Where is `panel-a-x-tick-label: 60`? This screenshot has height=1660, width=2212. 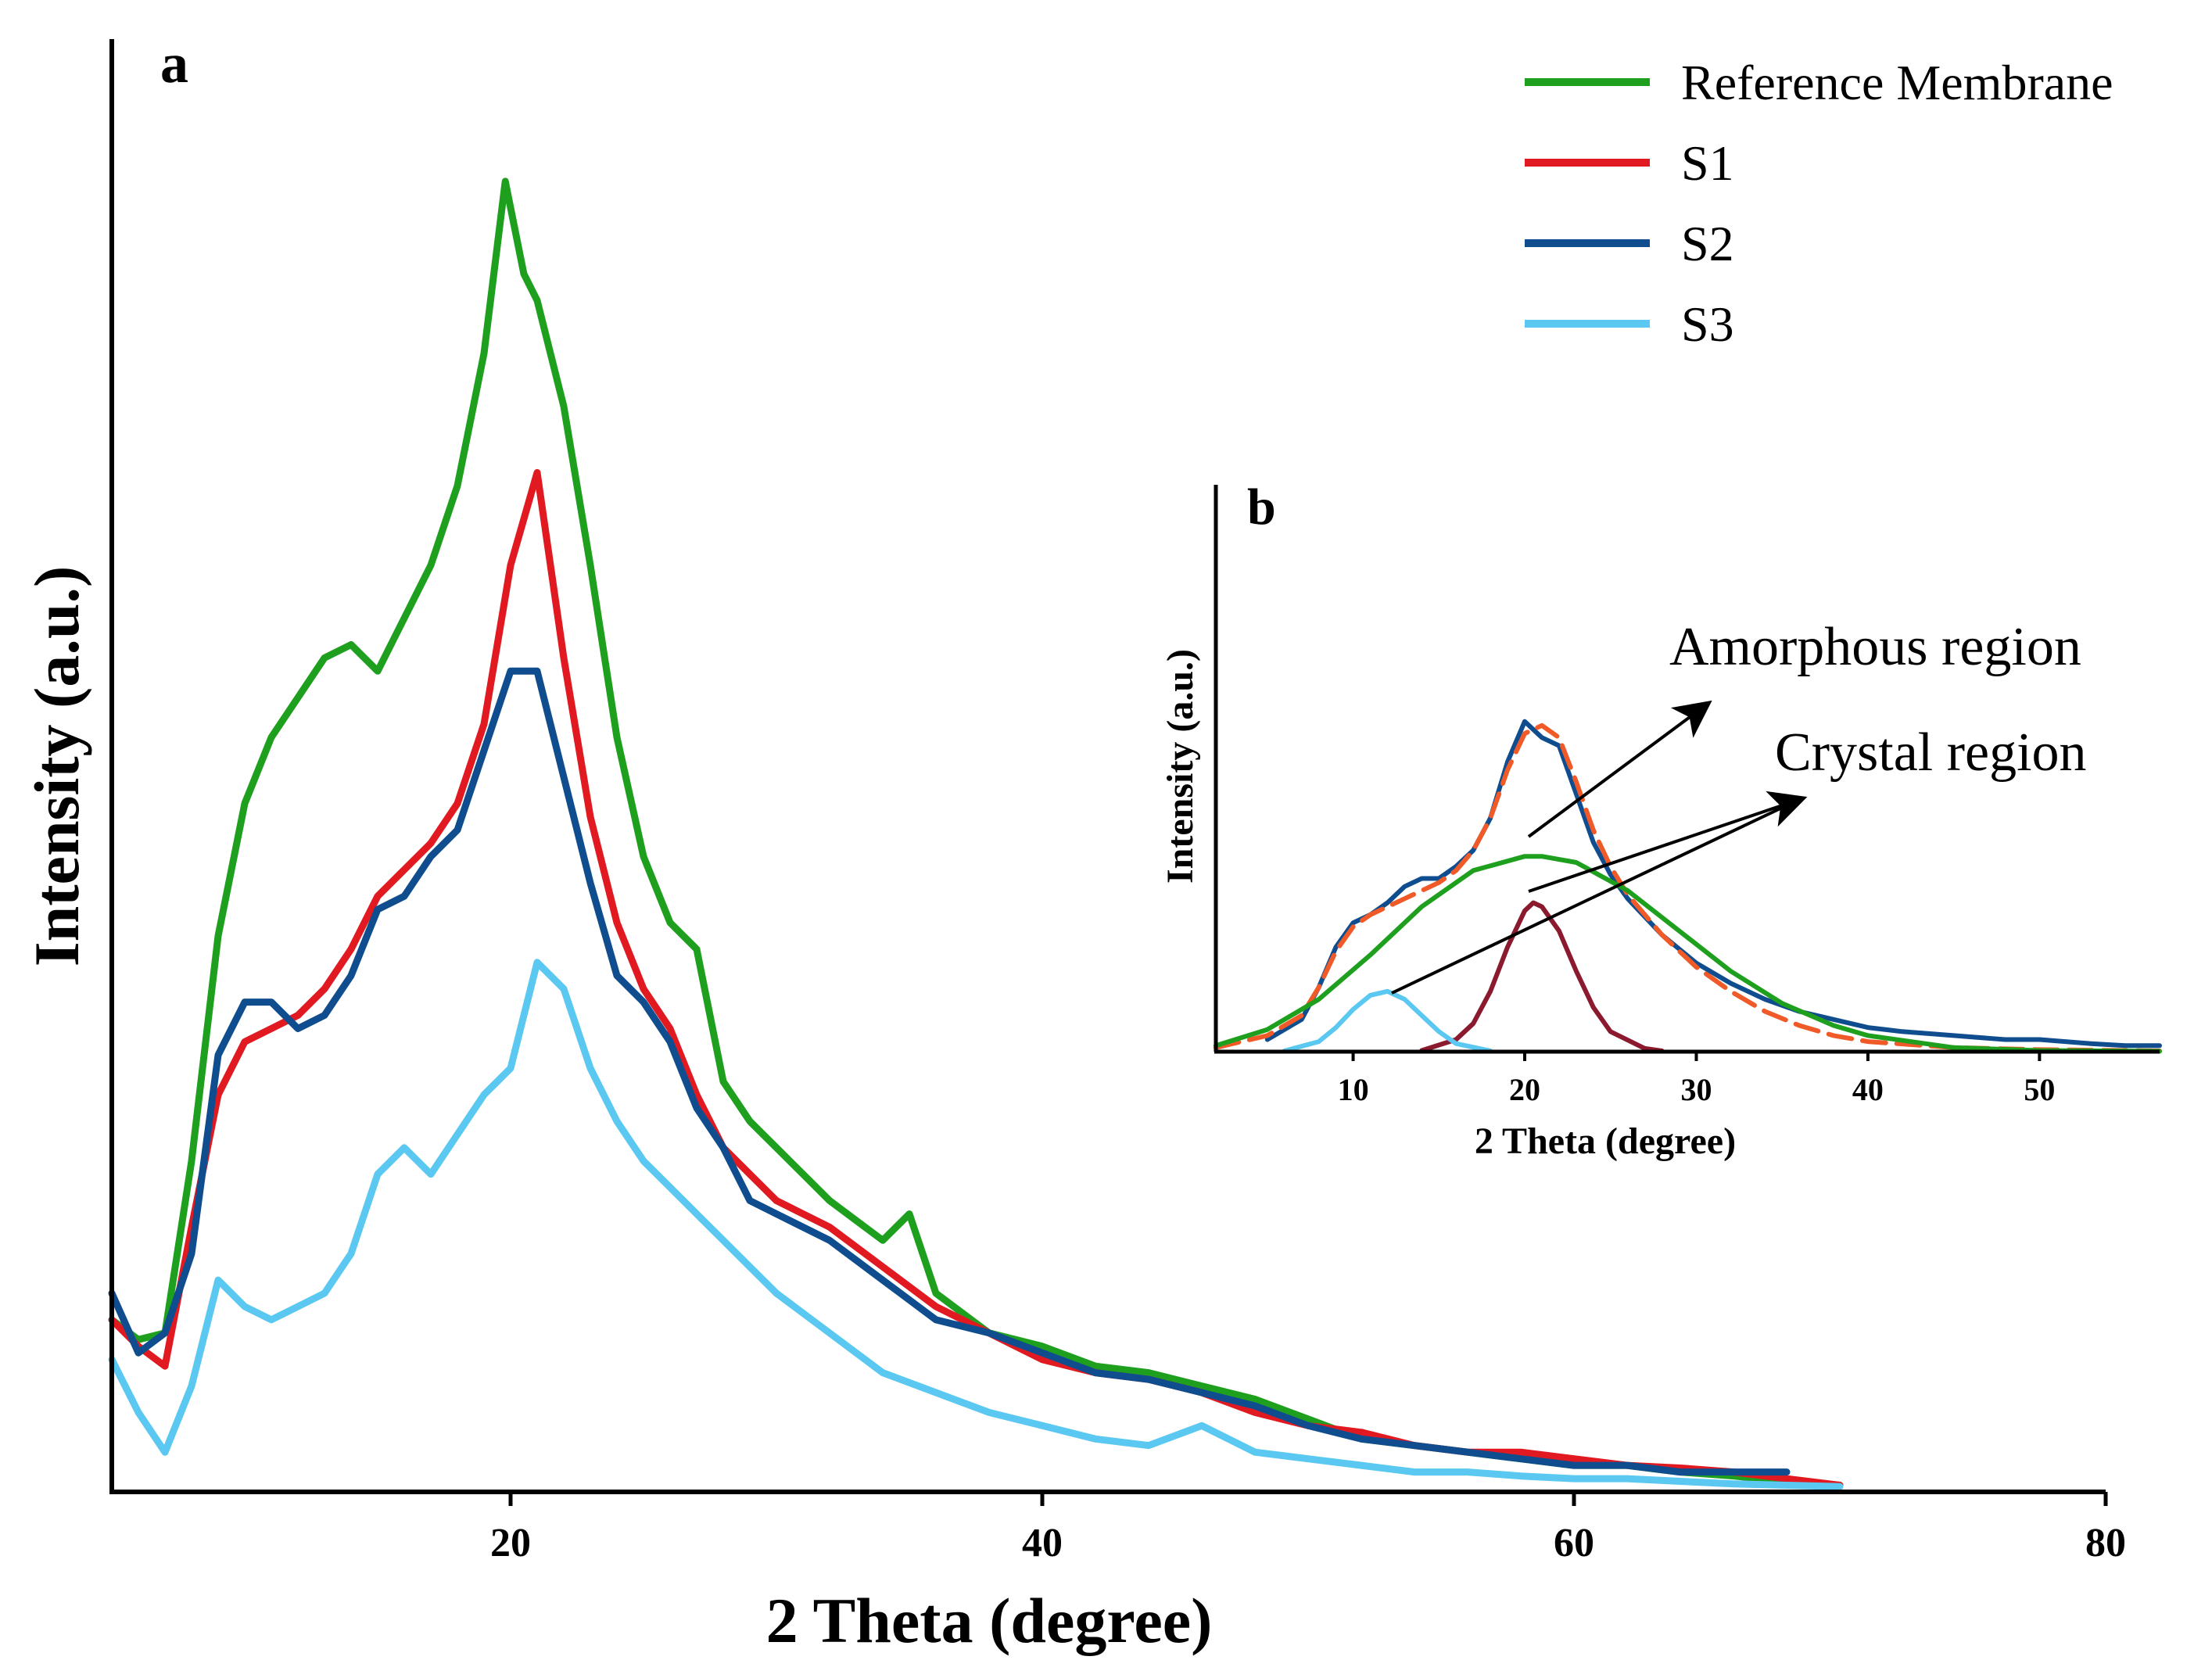 panel-a-x-tick-label: 60 is located at coordinates (1574, 1543).